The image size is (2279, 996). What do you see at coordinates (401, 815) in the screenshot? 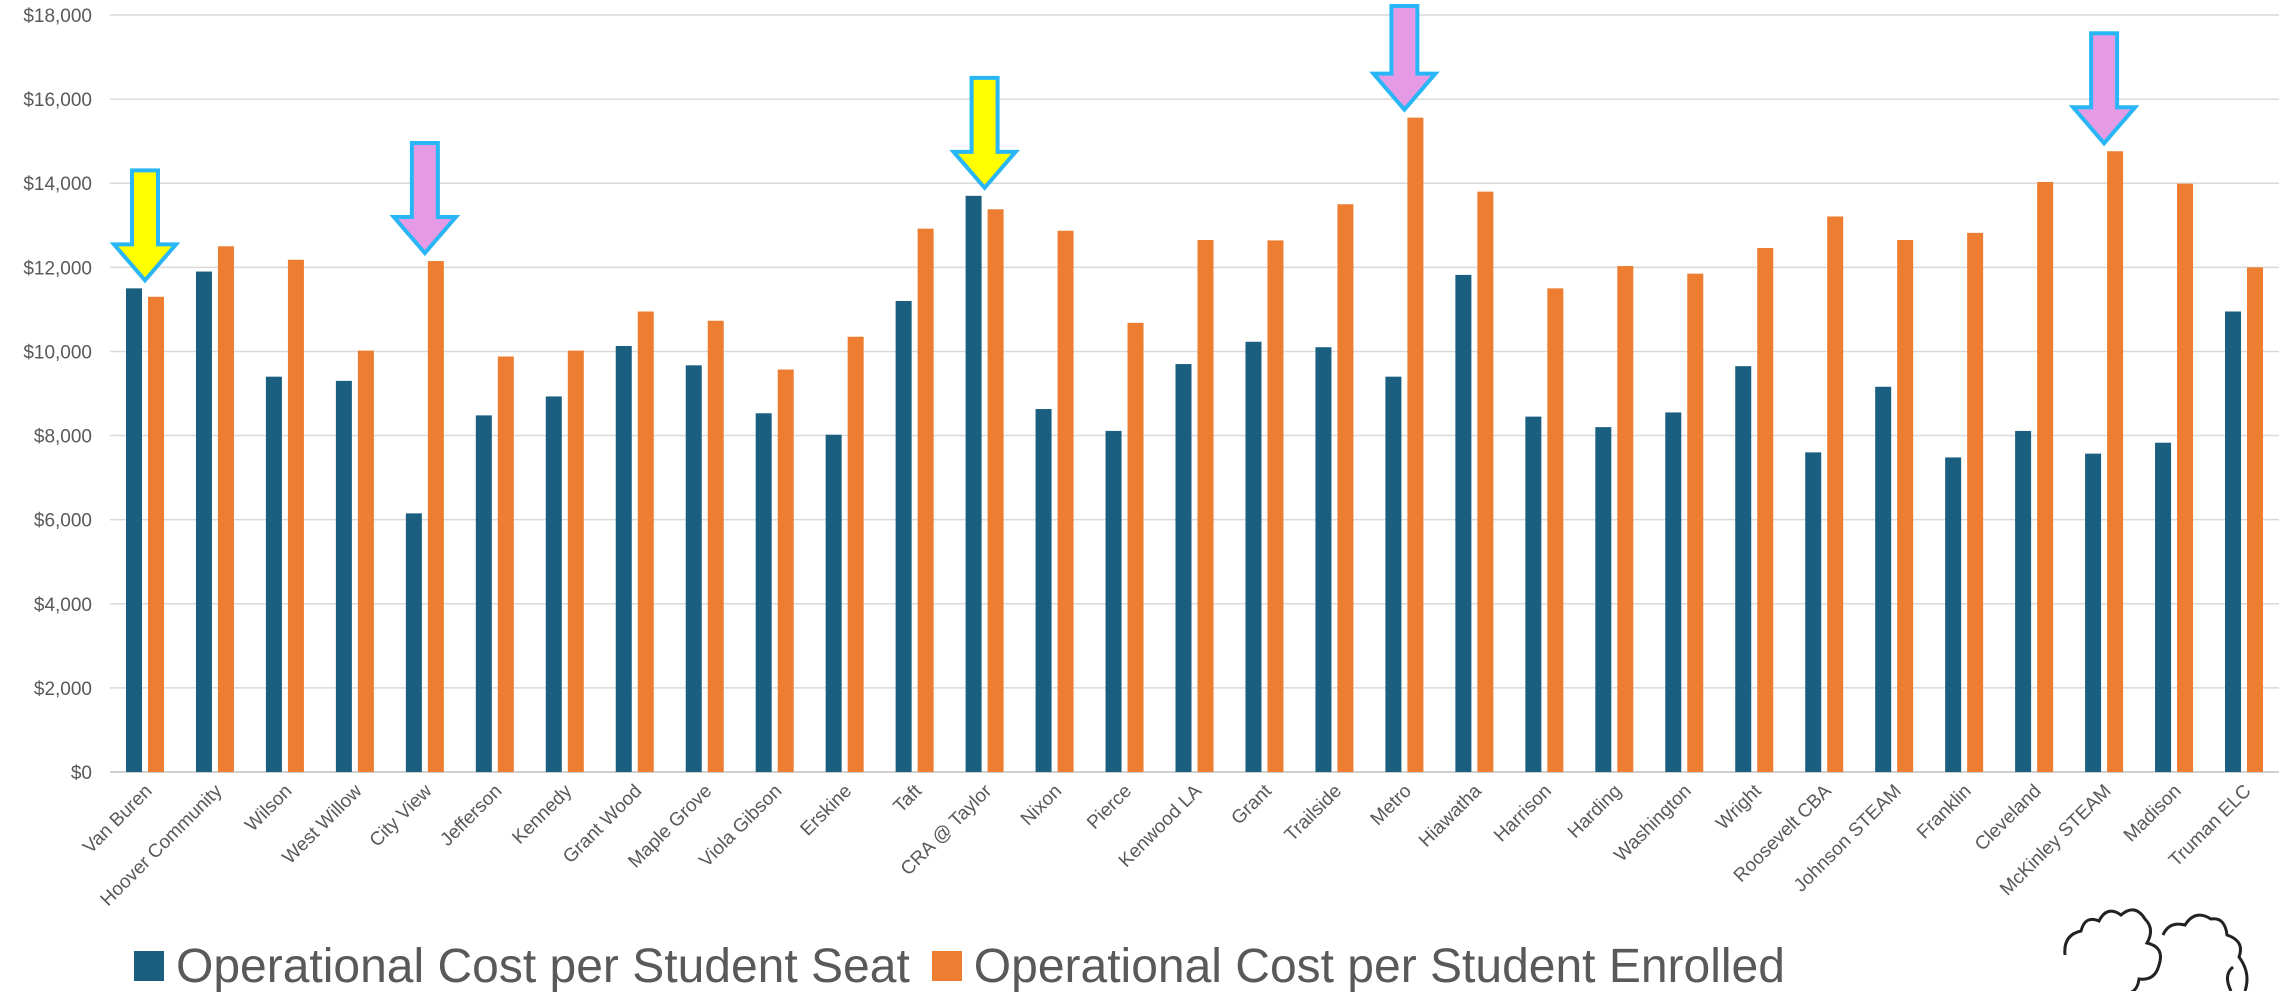
I see `x-tick-label: City View` at bounding box center [401, 815].